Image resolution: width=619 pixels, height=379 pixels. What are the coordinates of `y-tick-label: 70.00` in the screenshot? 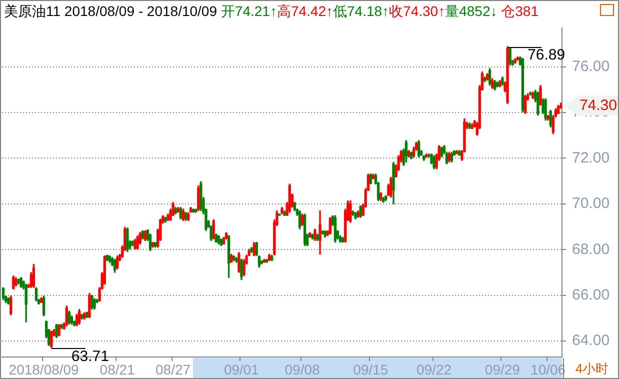 It's located at (591, 203).